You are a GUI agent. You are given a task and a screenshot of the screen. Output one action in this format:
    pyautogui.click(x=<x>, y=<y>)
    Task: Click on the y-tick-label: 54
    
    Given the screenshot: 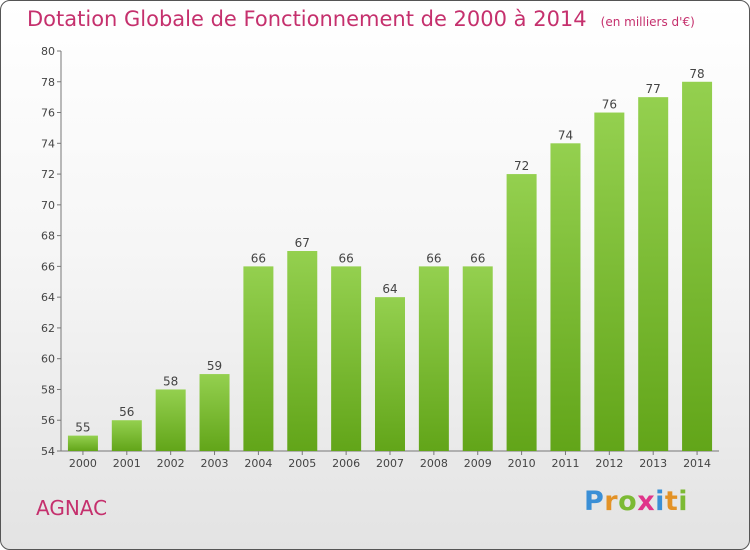 What is the action you would take?
    pyautogui.click(x=48, y=451)
    